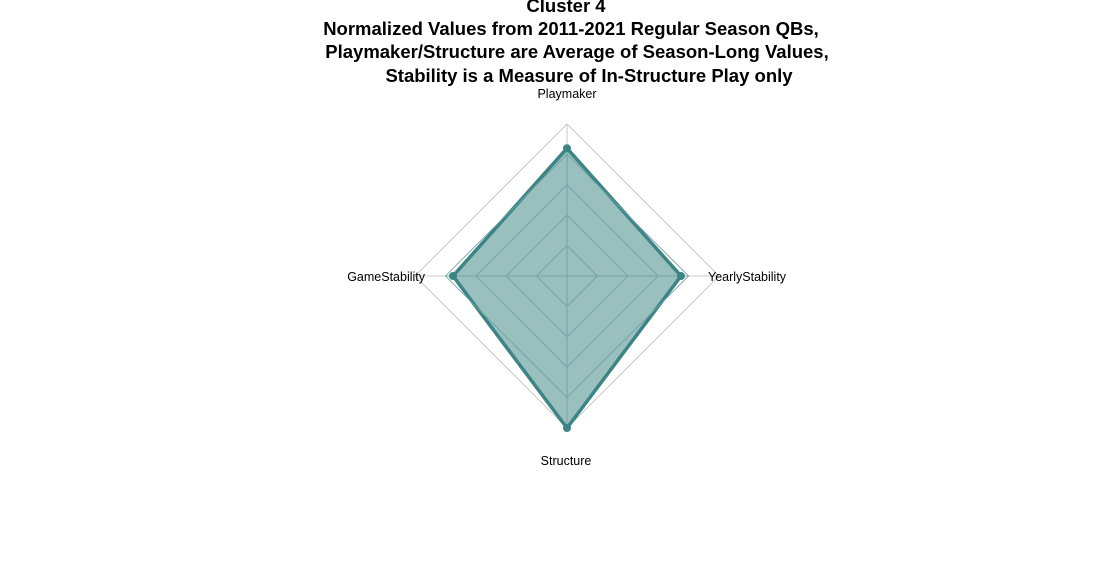  What do you see at coordinates (453, 276) in the screenshot?
I see `data-point-gamestability` at bounding box center [453, 276].